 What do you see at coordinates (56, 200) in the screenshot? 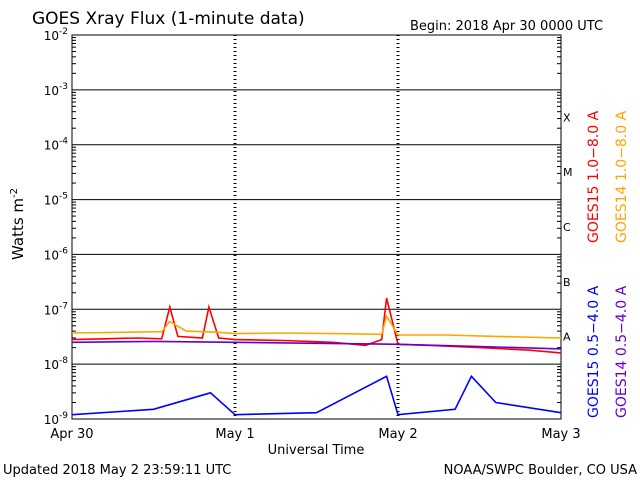
I see `y-tick-label: 10⁻⁵` at bounding box center [56, 200].